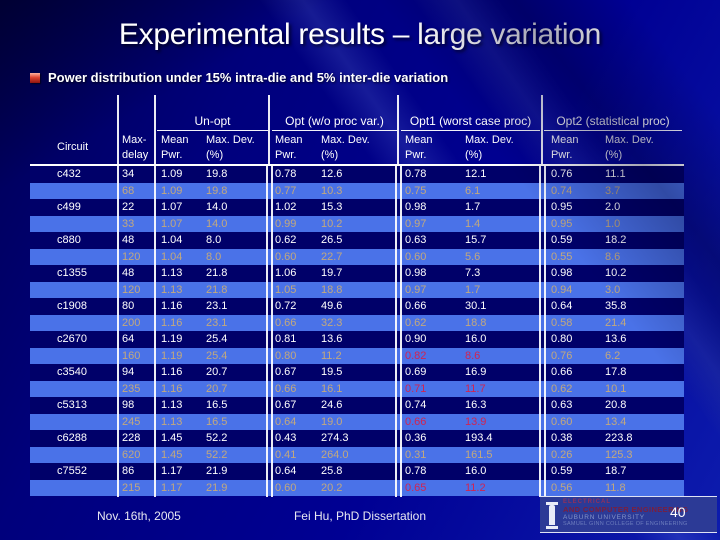  What do you see at coordinates (562, 190) in the screenshot?
I see `value-cell: 0.74` at bounding box center [562, 190].